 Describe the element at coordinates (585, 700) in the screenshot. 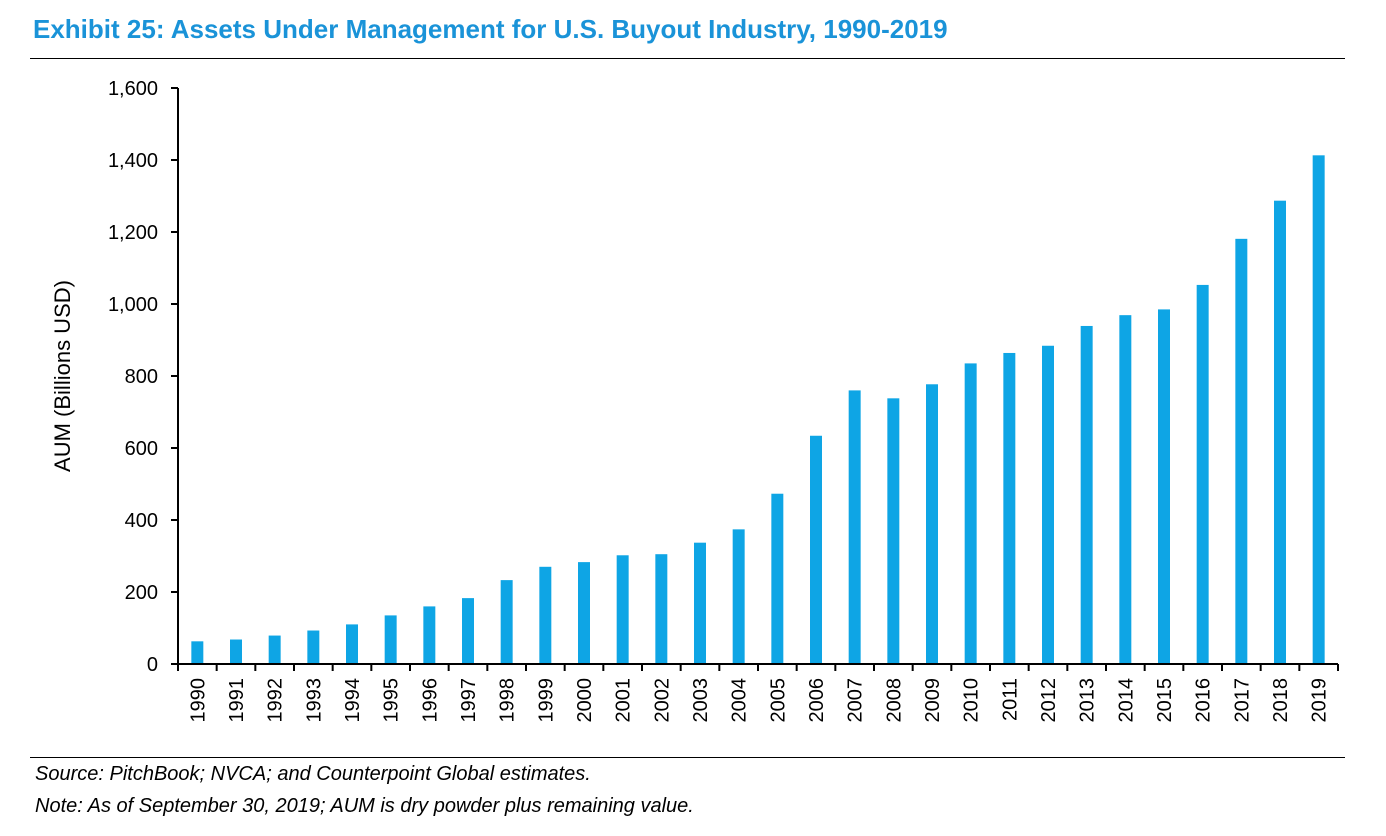

I see `x-tick-label: 2000` at that location.